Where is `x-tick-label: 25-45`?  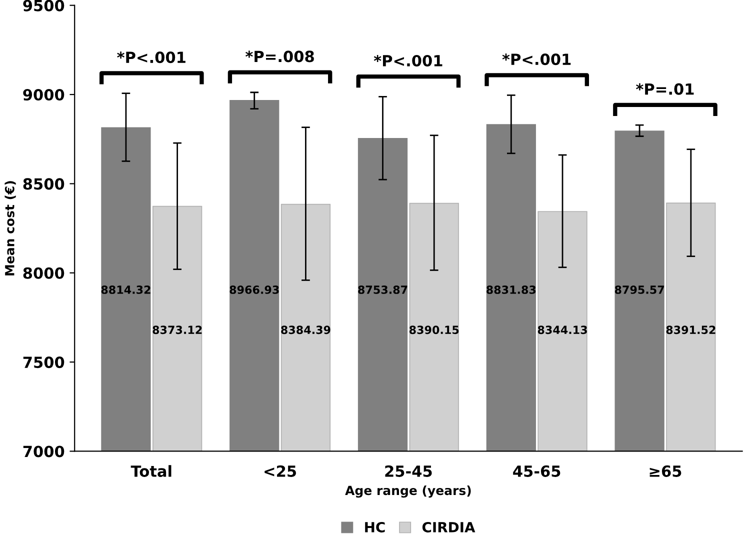 x-tick-label: 25-45 is located at coordinates (408, 471).